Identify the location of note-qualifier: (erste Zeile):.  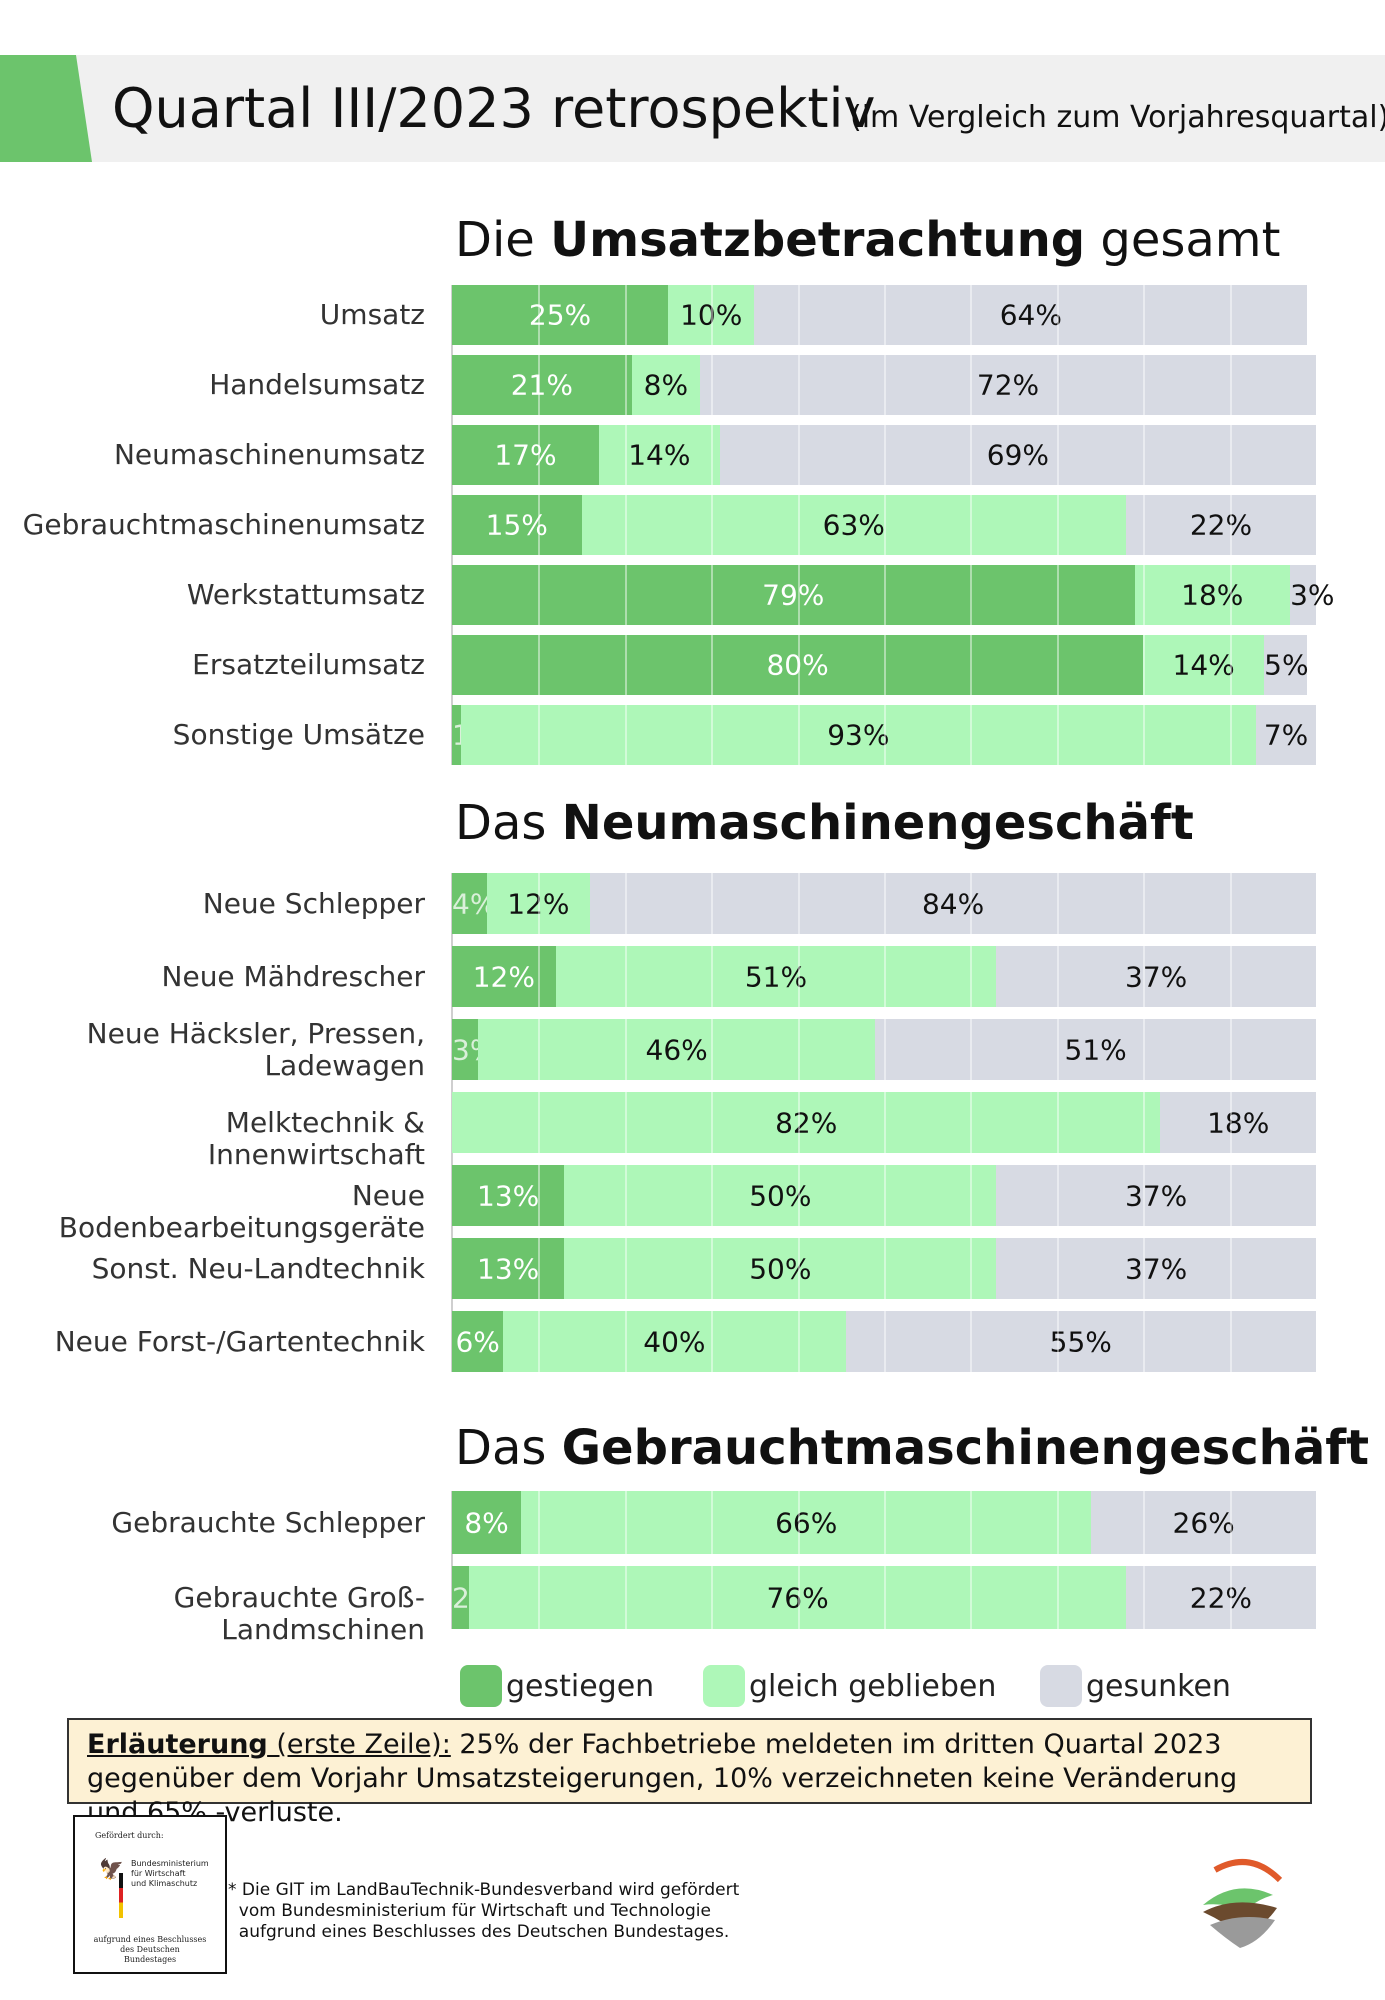
(359, 1744).